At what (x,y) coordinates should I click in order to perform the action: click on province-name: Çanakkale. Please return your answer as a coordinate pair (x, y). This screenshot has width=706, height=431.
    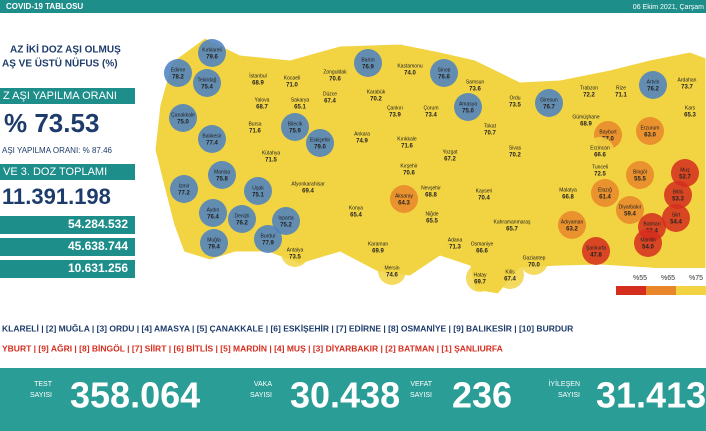
    Looking at the image, I should click on (183, 115).